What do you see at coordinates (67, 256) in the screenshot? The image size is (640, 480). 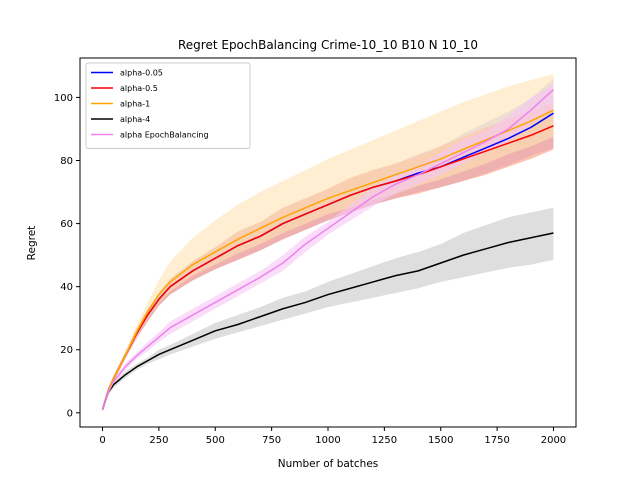 I see `y-axis: 0 20 40 60 80 100` at bounding box center [67, 256].